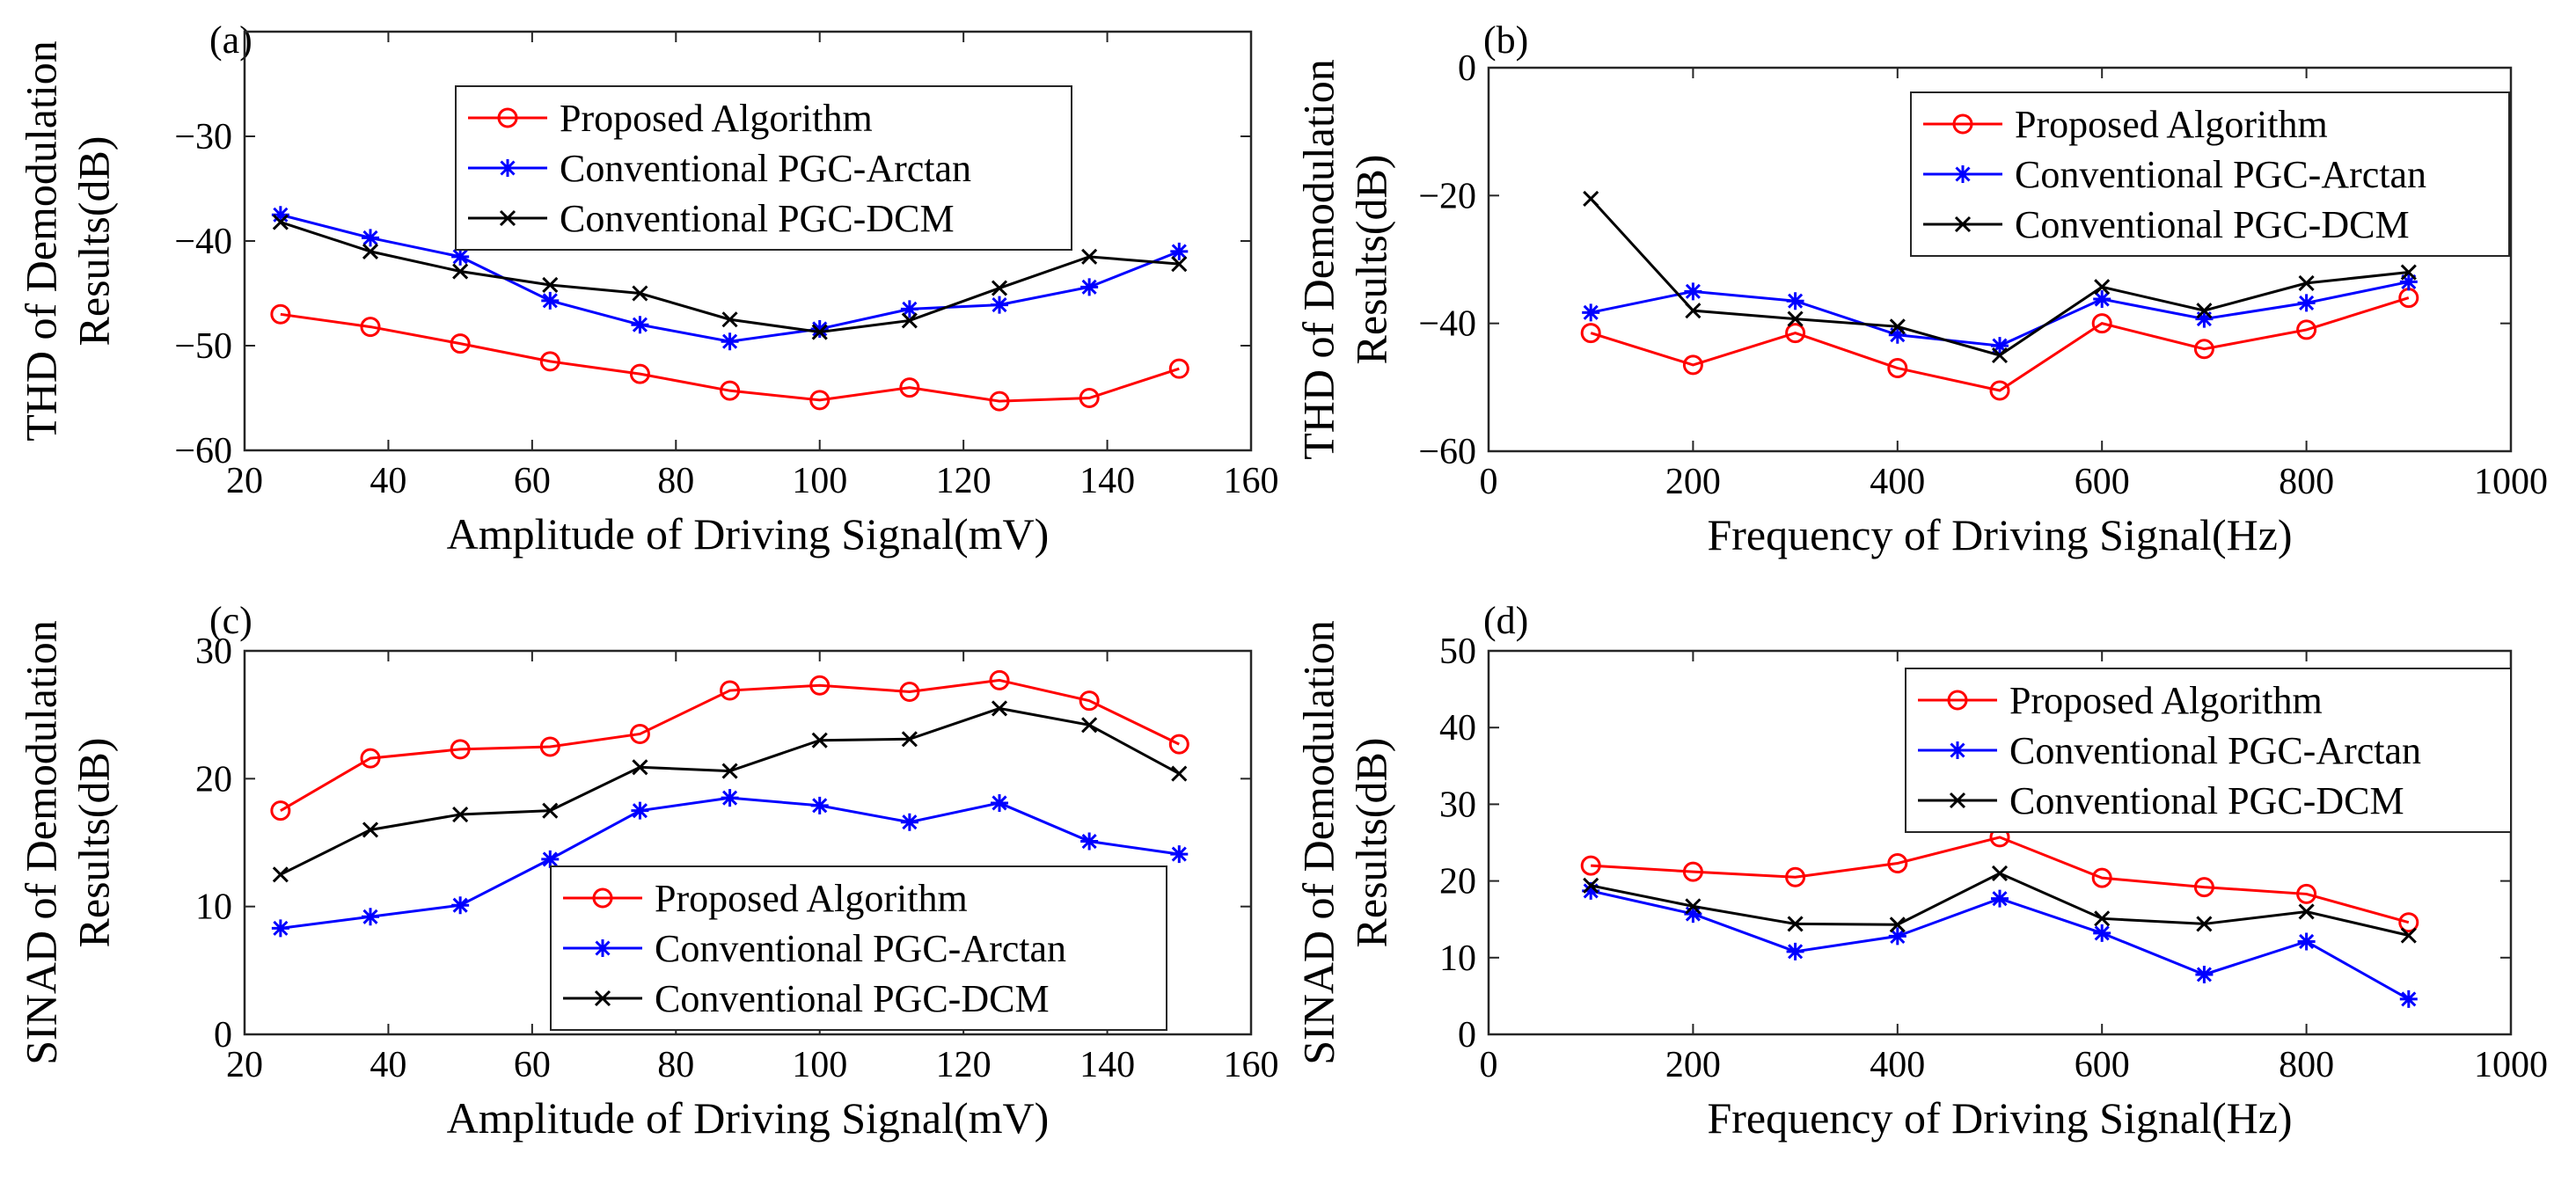 This screenshot has width=2576, height=1183. What do you see at coordinates (964, 481) in the screenshot?
I see `x-tick-label: 120` at bounding box center [964, 481].